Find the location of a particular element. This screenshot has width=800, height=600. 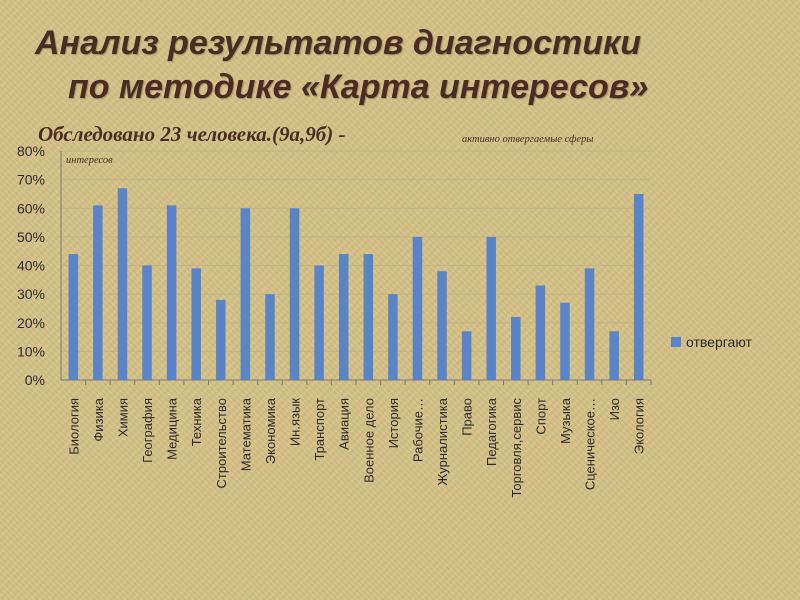

y-tick-label: 80% is located at coordinates (31, 151).